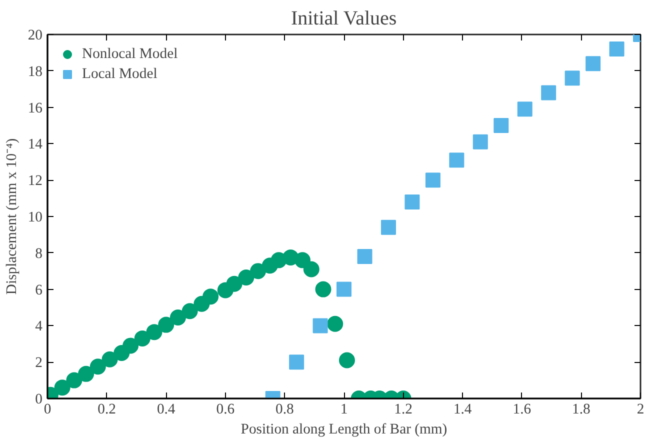 Image resolution: width=654 pixels, height=440 pixels. Describe the element at coordinates (12, 216) in the screenshot. I see `y-axis-title: Displacement (mm x 10⁻⁴)` at that location.